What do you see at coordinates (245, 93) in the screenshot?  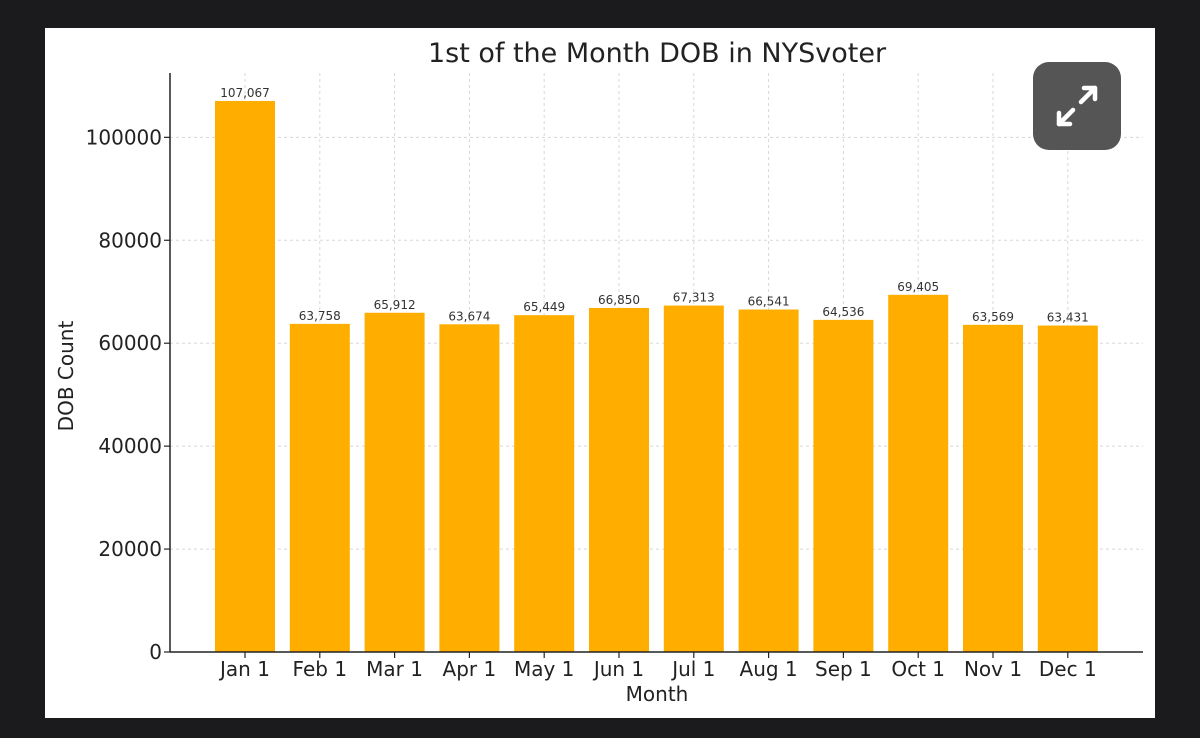 I see `data-label: 107,067` at bounding box center [245, 93].